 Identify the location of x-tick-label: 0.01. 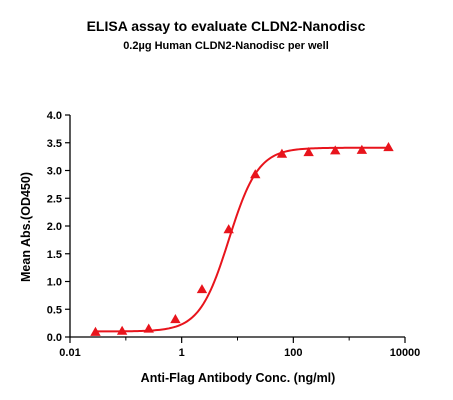
(69, 353).